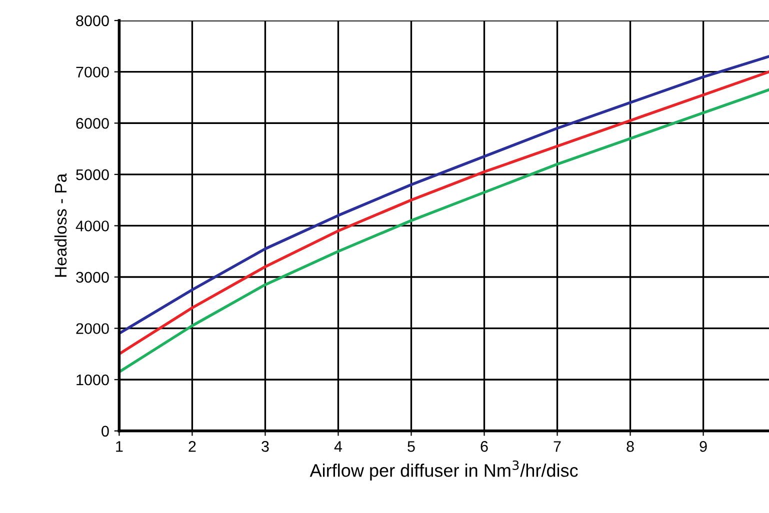 This screenshot has height=513, width=769. What do you see at coordinates (338, 446) in the screenshot?
I see `x-tick-label: 4` at bounding box center [338, 446].